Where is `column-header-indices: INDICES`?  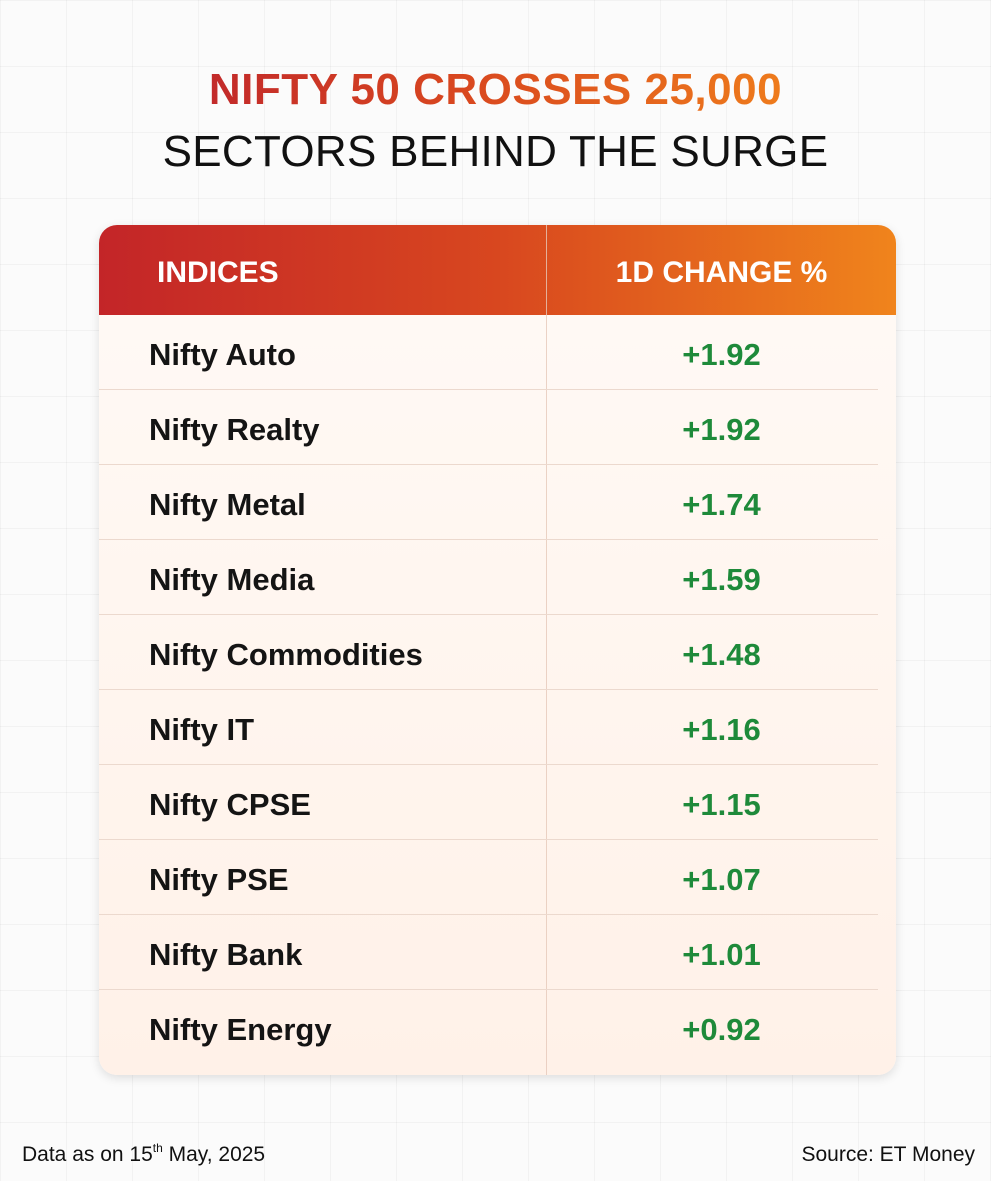
column-header-indices: INDICES is located at coordinates (218, 272).